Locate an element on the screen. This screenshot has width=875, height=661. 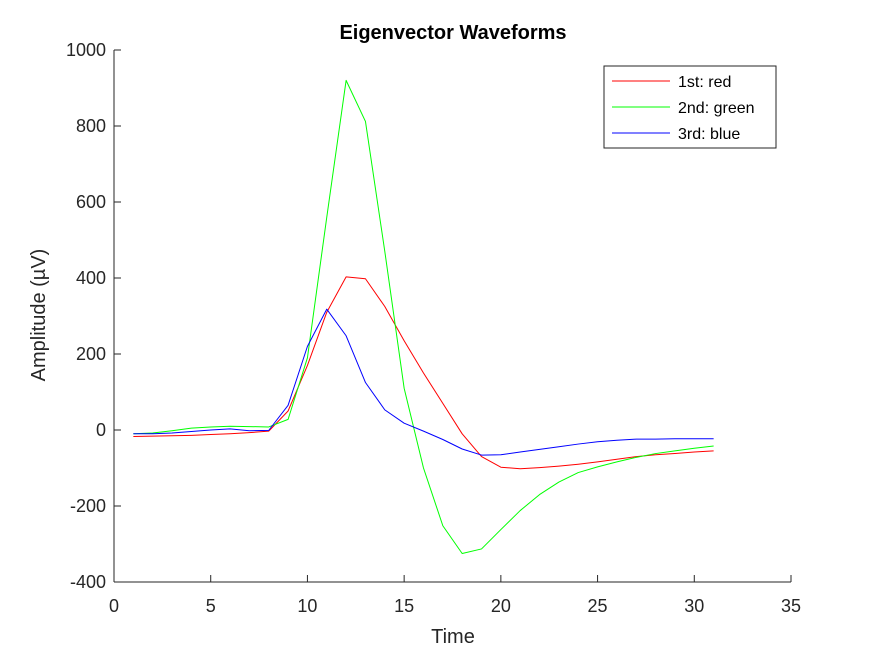
x-tick-label: 35 is located at coordinates (791, 606).